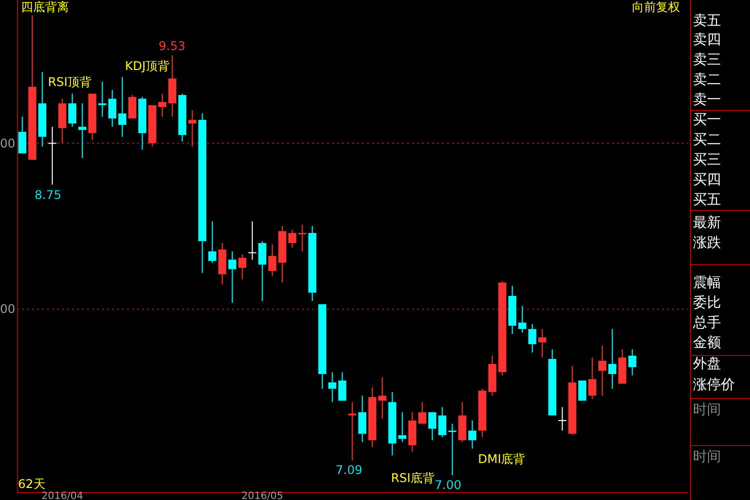 The height and width of the screenshot is (500, 750). I want to click on x-tick-label: 2016/04, so click(63, 495).